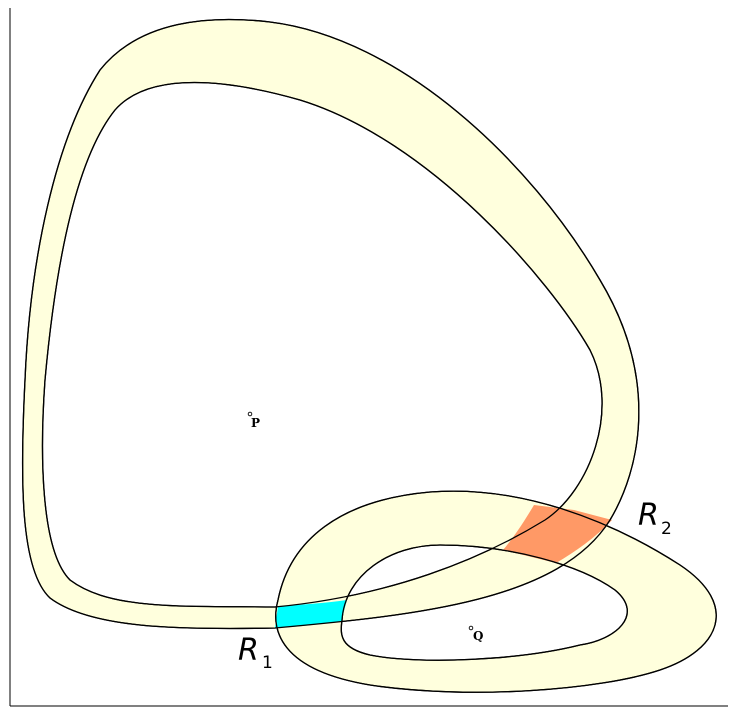 The width and height of the screenshot is (733, 713). I want to click on point-p-label: P, so click(255, 423).